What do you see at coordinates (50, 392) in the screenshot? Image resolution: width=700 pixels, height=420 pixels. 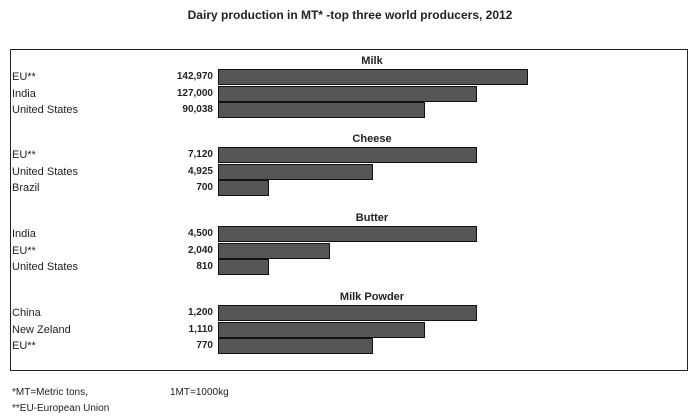 I see `footnote-mt: *MT=Metric tons,` at bounding box center [50, 392].